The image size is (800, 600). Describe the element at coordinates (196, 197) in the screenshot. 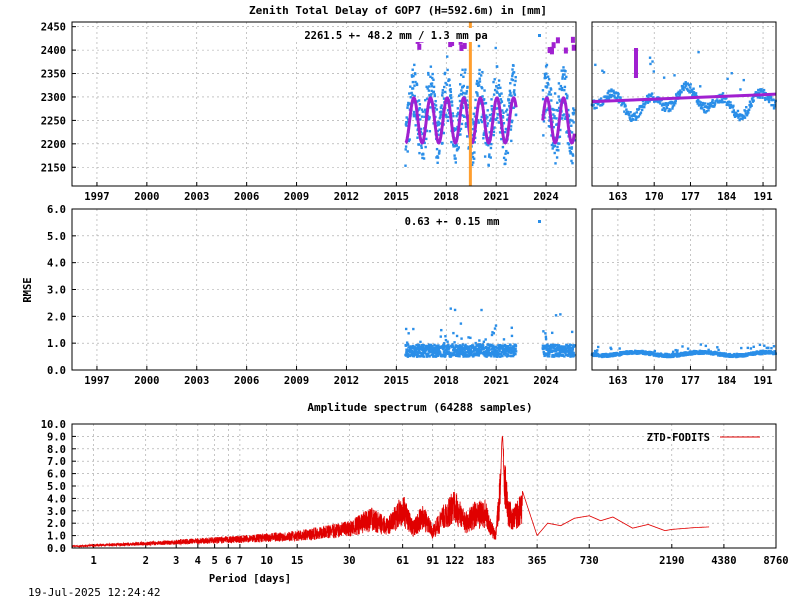

I see `ztd-x-tick-label: 2003` at that location.